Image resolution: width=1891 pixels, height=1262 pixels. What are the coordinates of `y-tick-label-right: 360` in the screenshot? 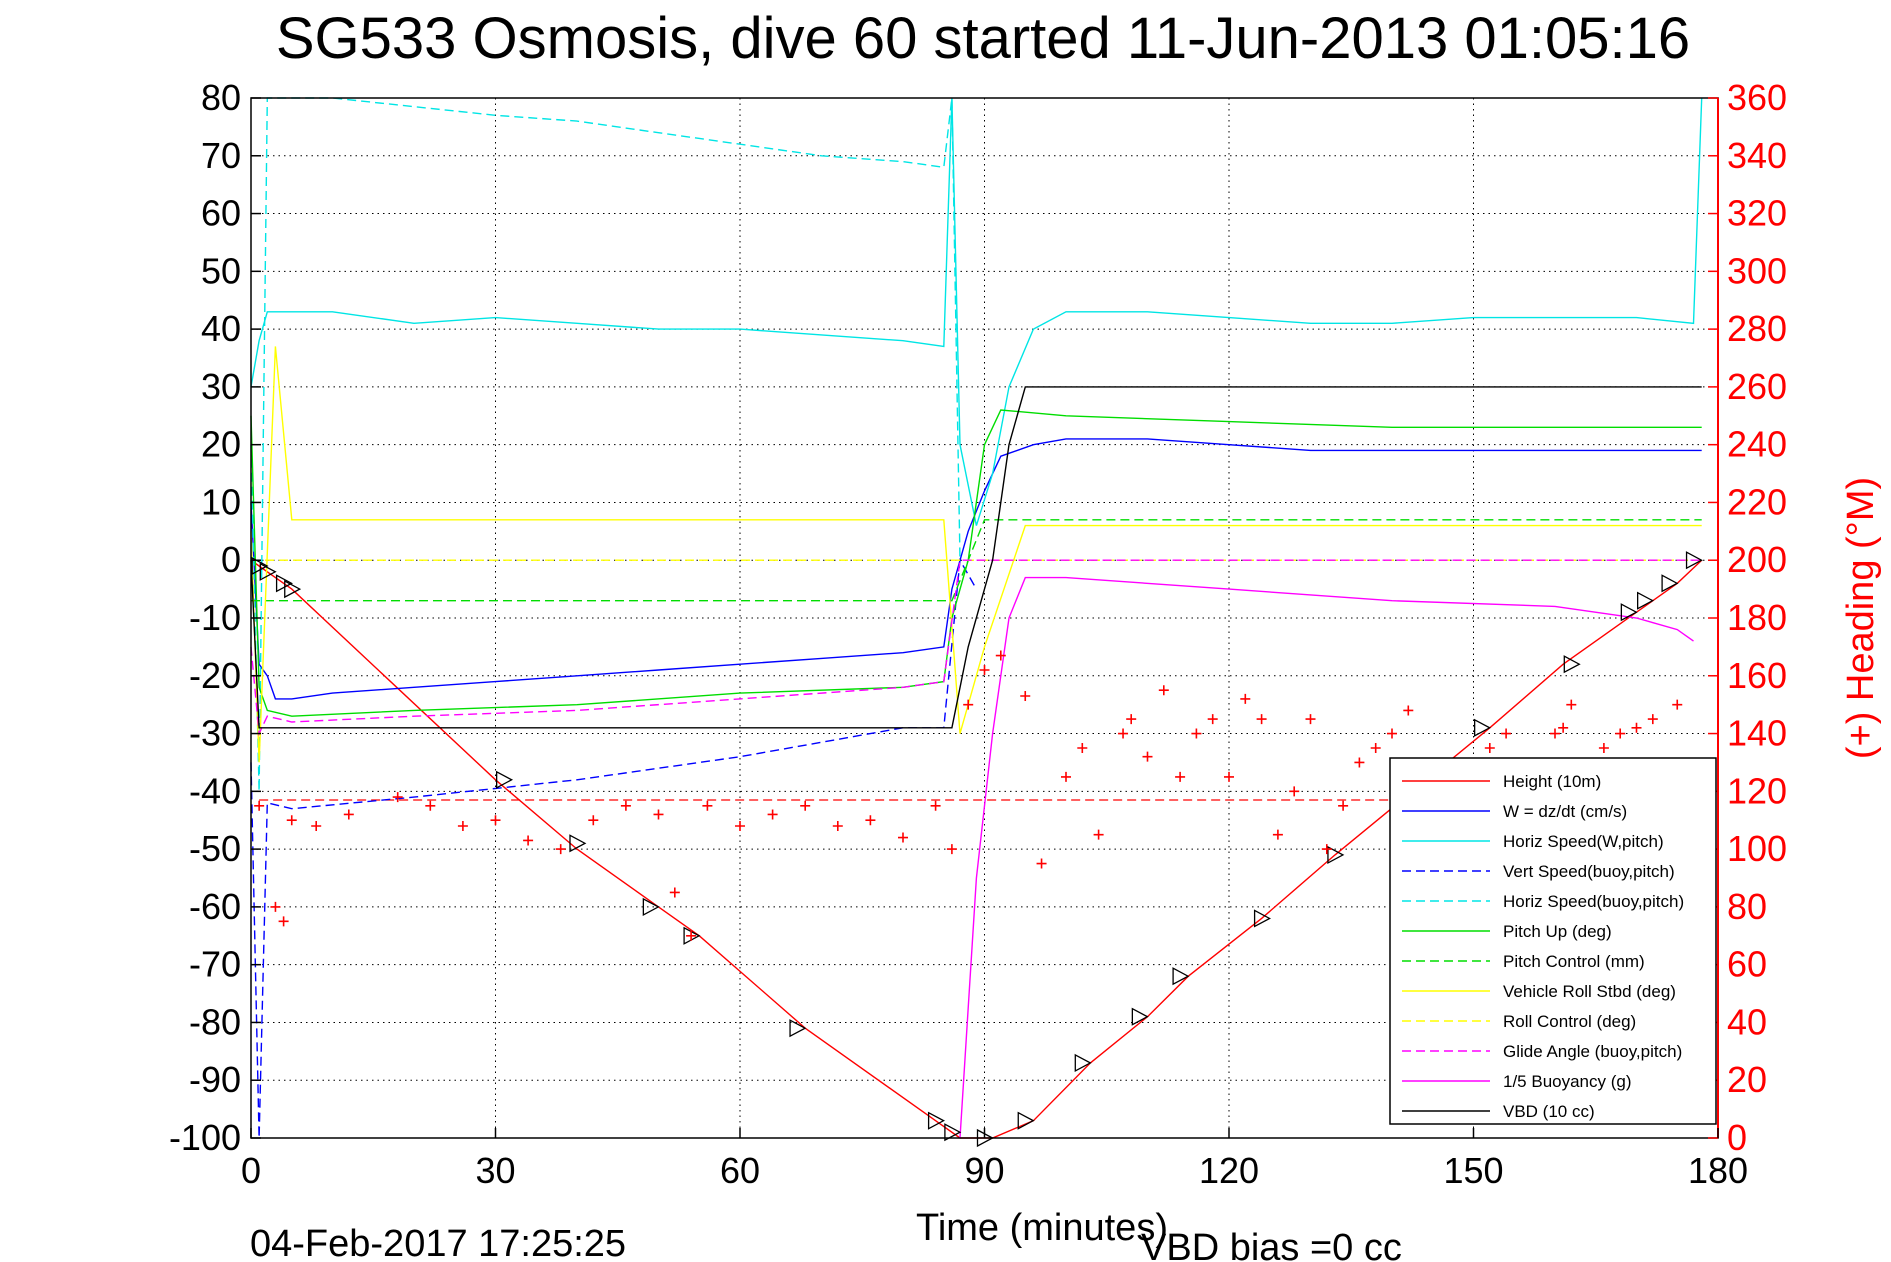 It's located at (1757, 97).